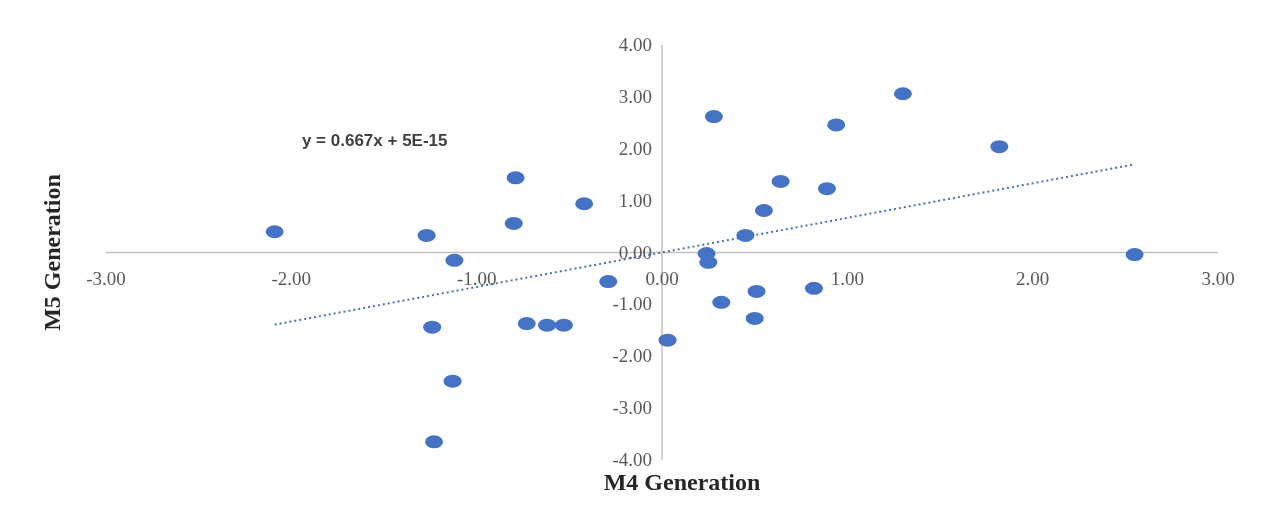  Describe the element at coordinates (847, 278) in the screenshot. I see `x-tick-label: 1.00` at that location.